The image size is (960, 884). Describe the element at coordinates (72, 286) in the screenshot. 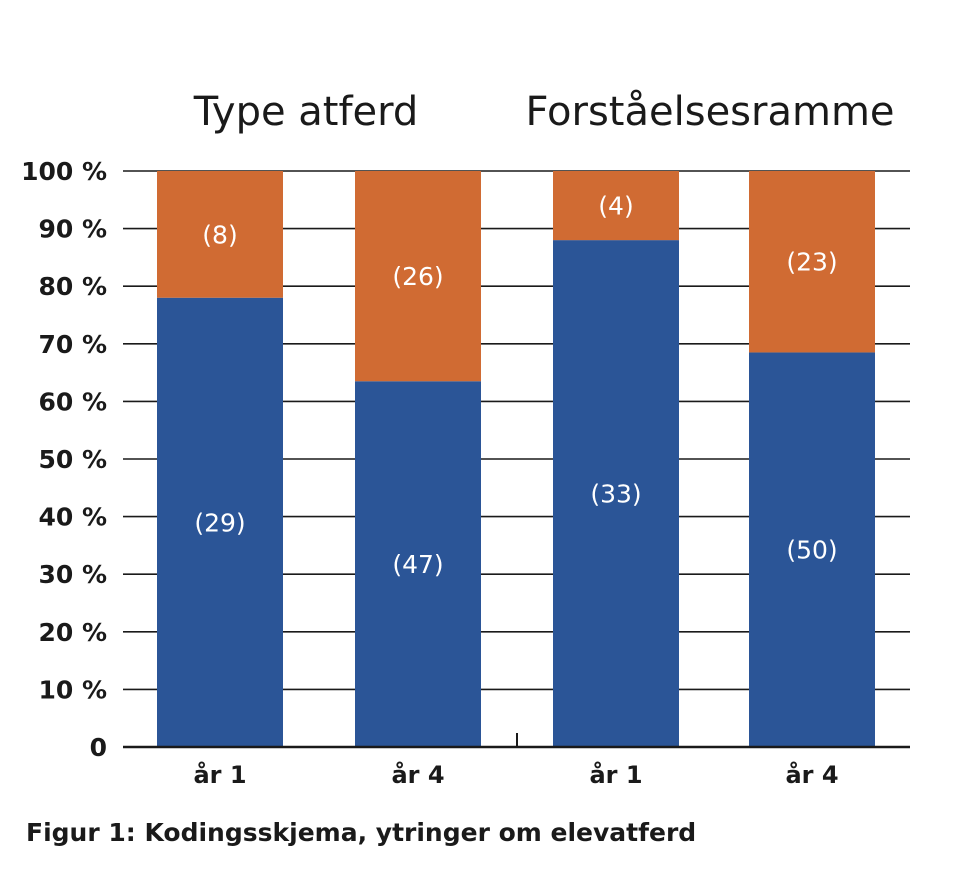

I see `y-tick-label: 80 %` at that location.